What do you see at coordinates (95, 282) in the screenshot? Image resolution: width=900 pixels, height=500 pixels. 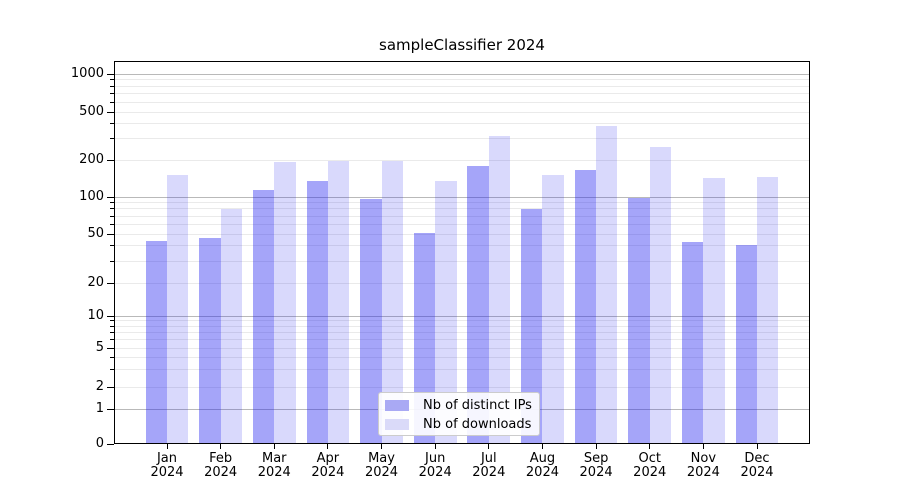 I see `y-tick-label: 20` at bounding box center [95, 282].